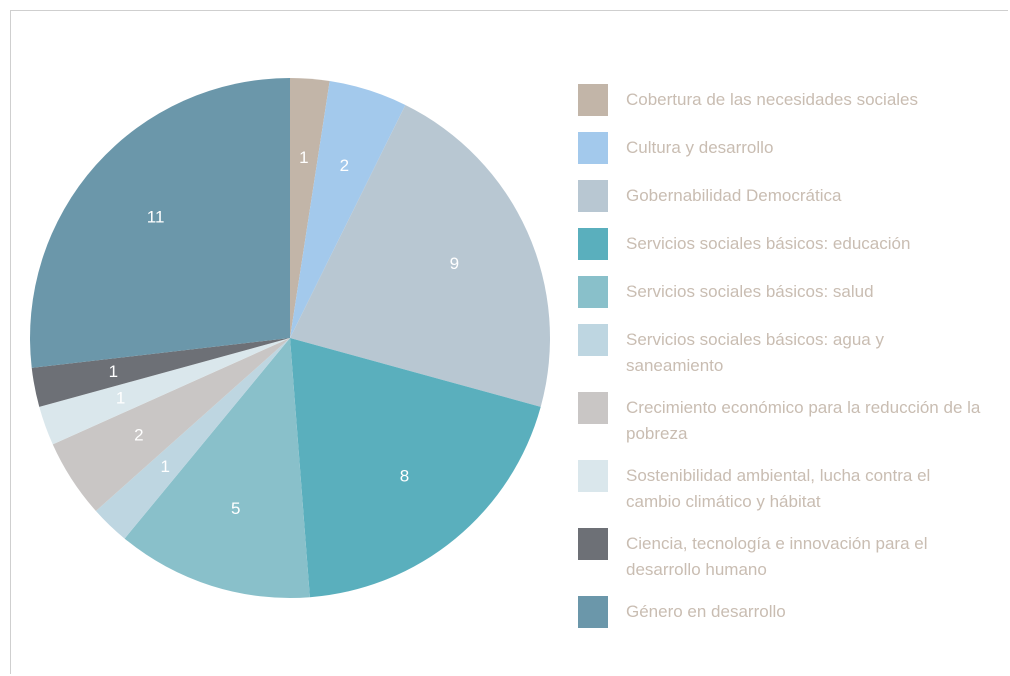 The width and height of the screenshot is (1010, 676). Describe the element at coordinates (750, 291) in the screenshot. I see `legend-label: Servicios sociales básicos: salud` at that location.